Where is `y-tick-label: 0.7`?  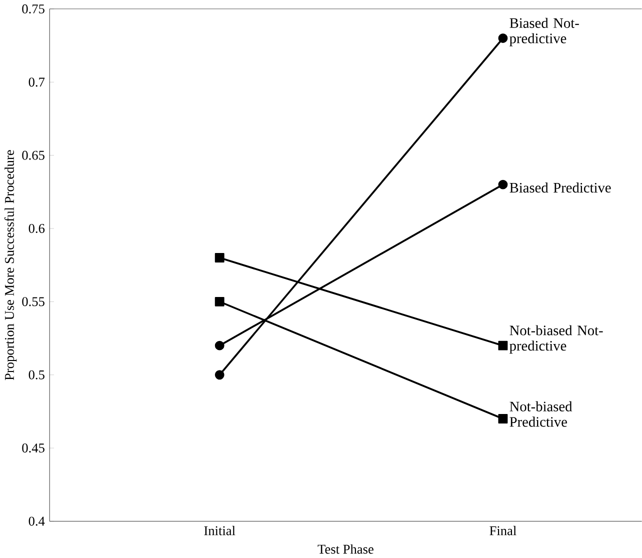 y-tick-label: 0.7 is located at coordinates (36, 82).